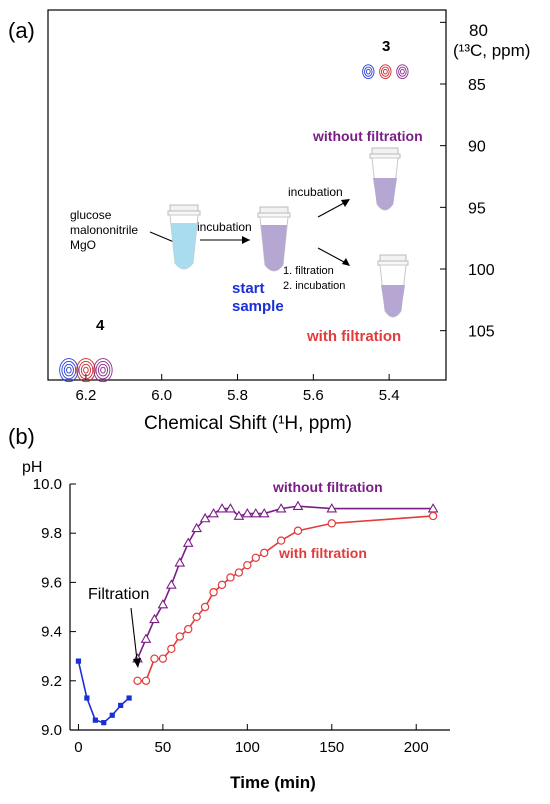 The height and width of the screenshot is (804, 550). Describe the element at coordinates (83, 245) in the screenshot. I see `reagent-mgo: MgO` at that location.